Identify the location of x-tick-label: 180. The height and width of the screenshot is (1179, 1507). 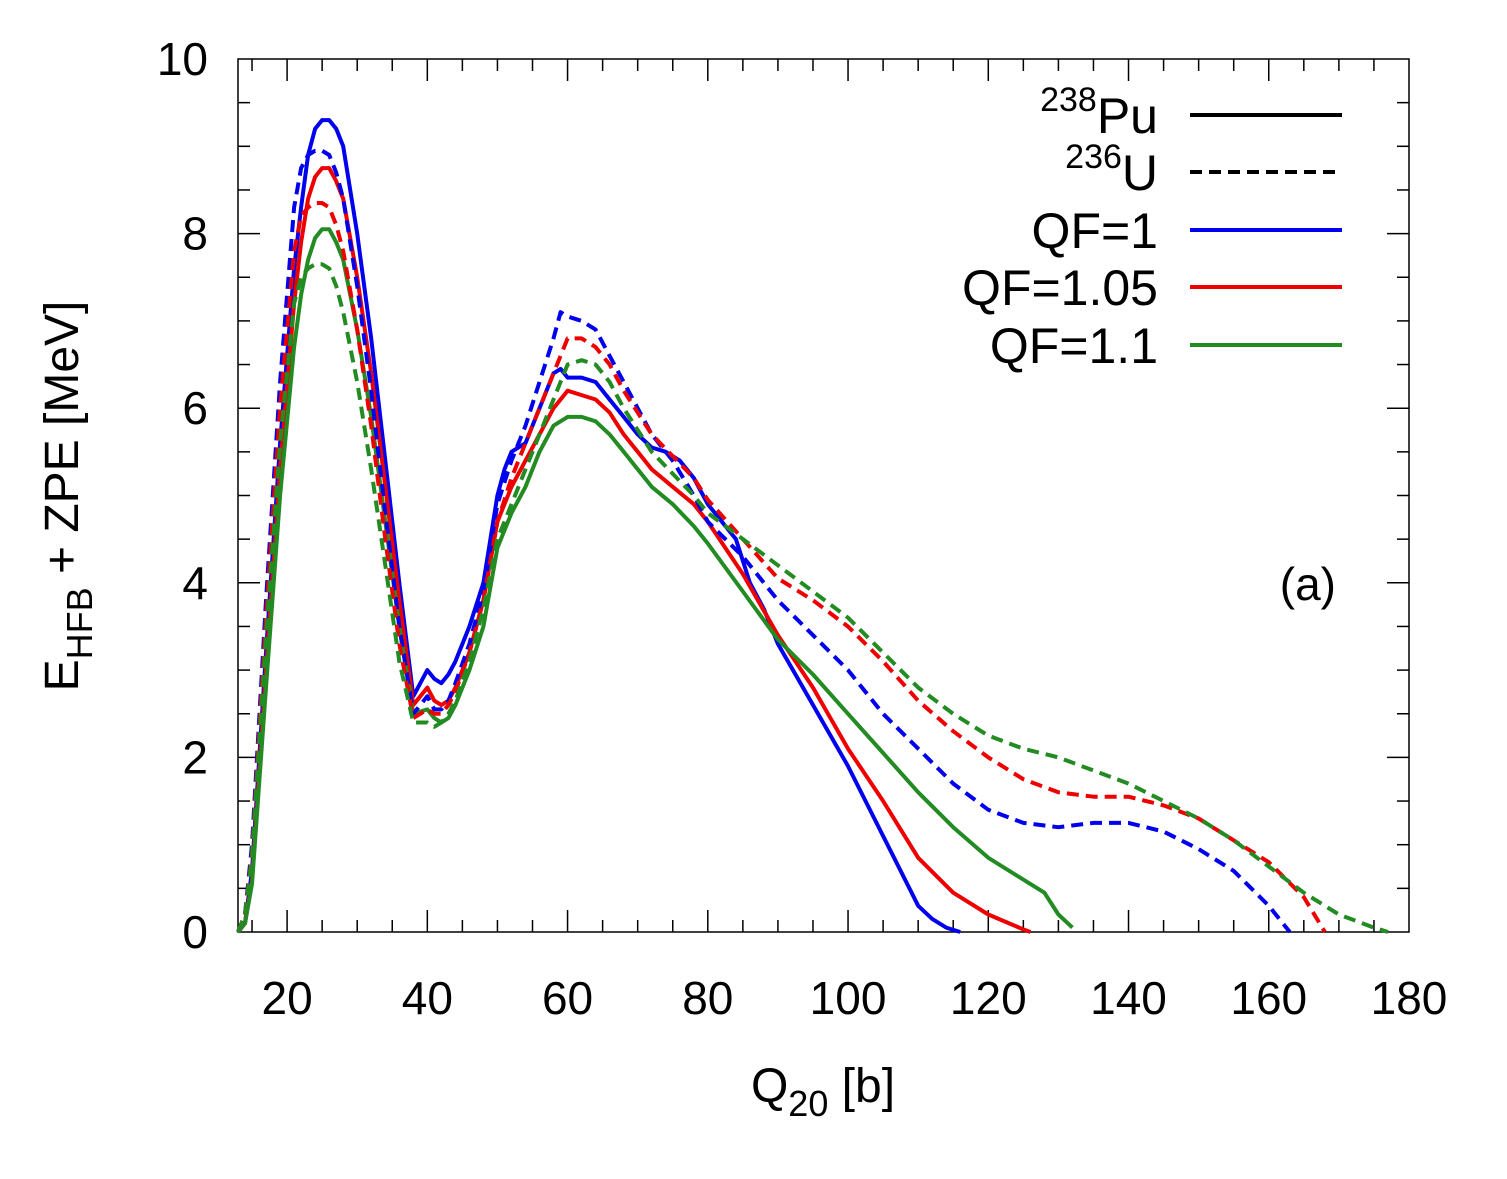
(1409, 998).